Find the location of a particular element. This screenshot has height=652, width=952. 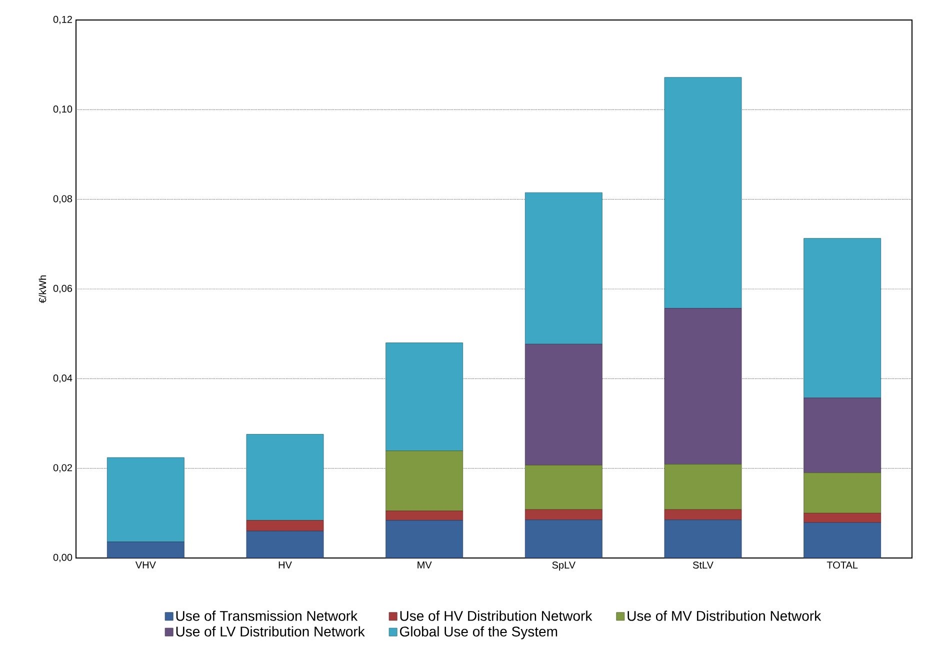

y-tick-label: 0,10 is located at coordinates (62, 110).